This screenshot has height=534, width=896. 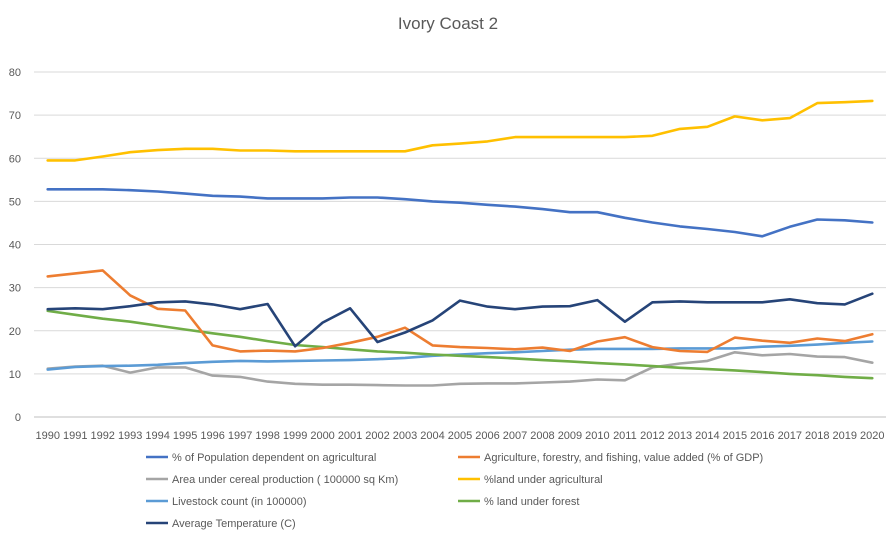 I want to click on legend-label: %land under agricultural, so click(x=543, y=480).